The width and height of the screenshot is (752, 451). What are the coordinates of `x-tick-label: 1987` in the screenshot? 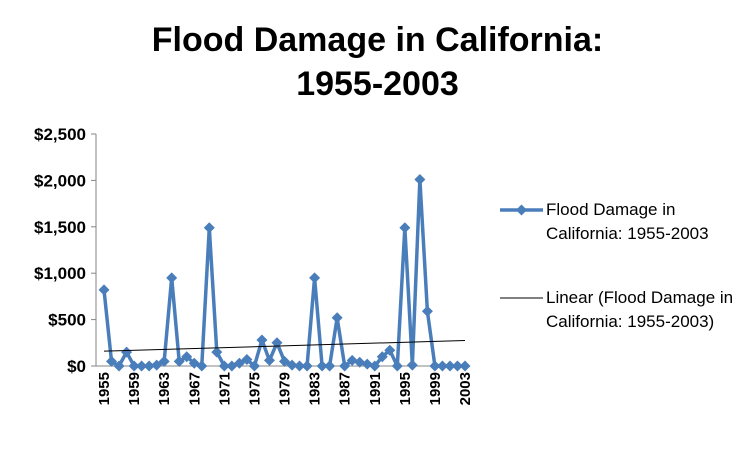 It's located at (345, 388).